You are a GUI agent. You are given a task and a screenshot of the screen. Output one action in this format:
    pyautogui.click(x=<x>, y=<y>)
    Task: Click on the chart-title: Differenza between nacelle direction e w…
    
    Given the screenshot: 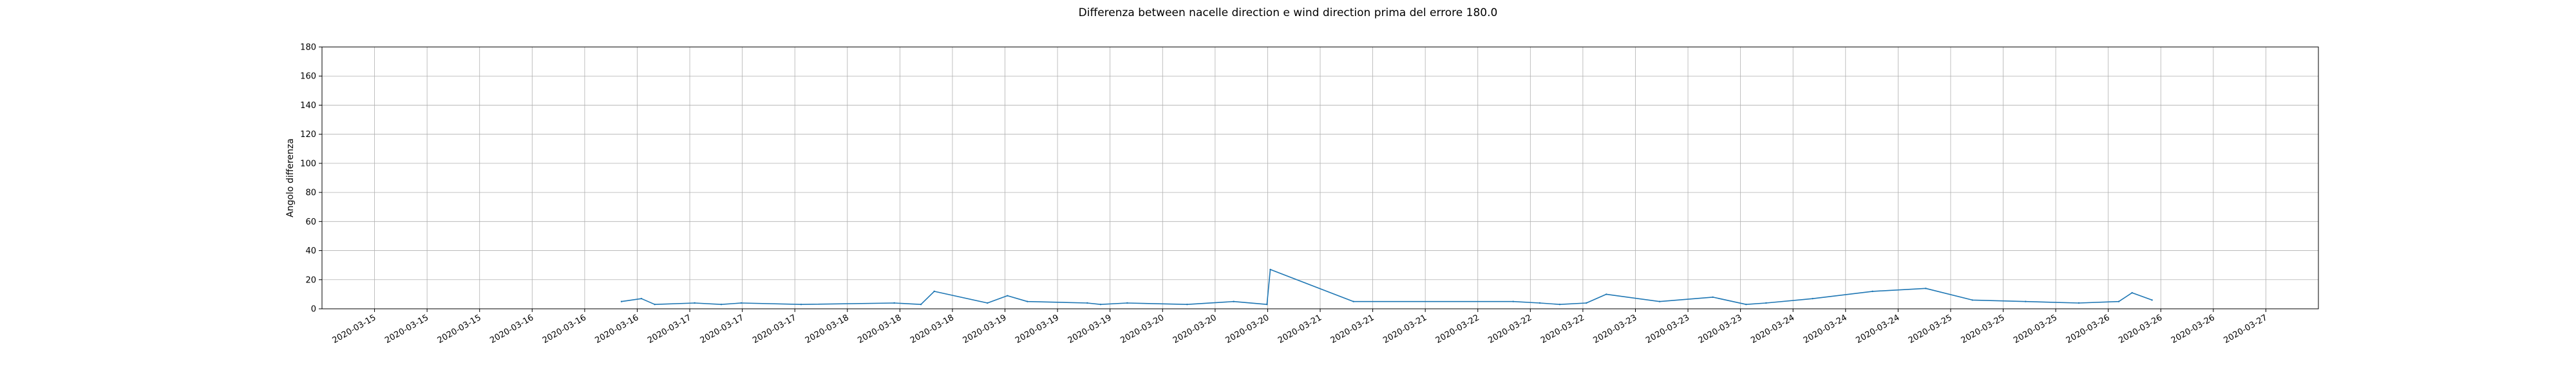 What is the action you would take?
    pyautogui.click(x=1288, y=12)
    